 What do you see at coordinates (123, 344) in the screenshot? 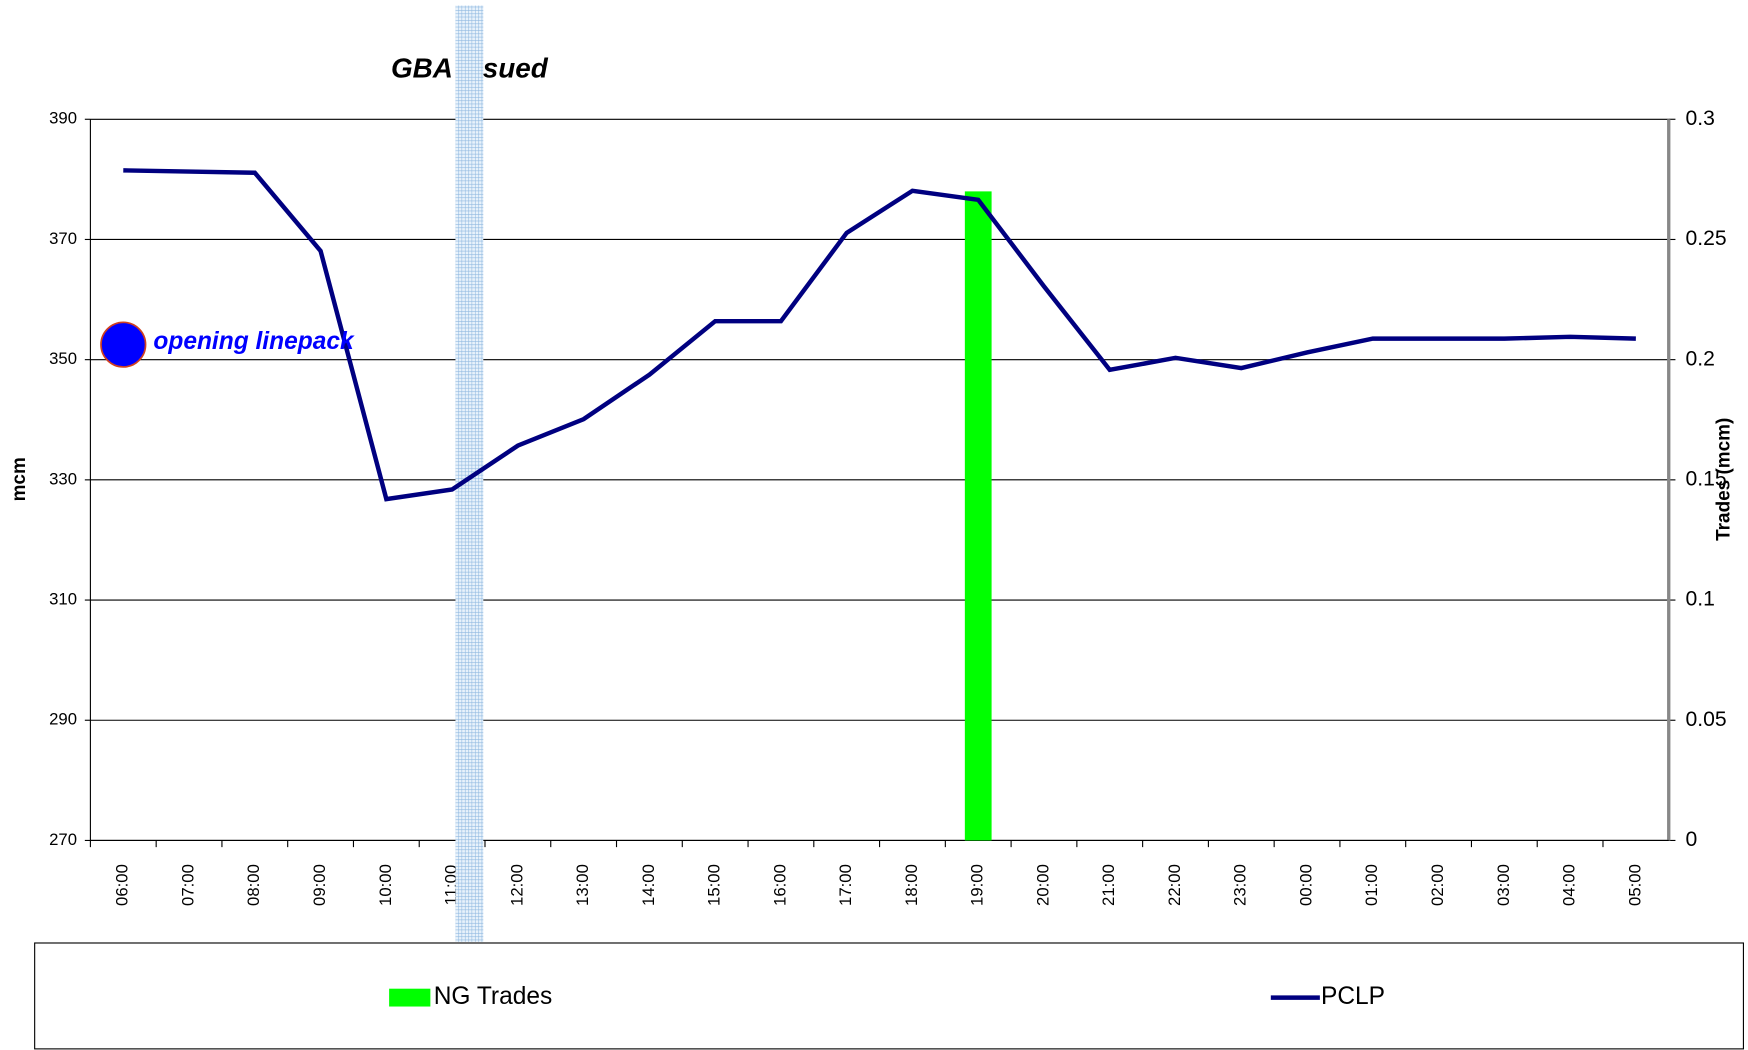
I see `annotation-marker` at bounding box center [123, 344].